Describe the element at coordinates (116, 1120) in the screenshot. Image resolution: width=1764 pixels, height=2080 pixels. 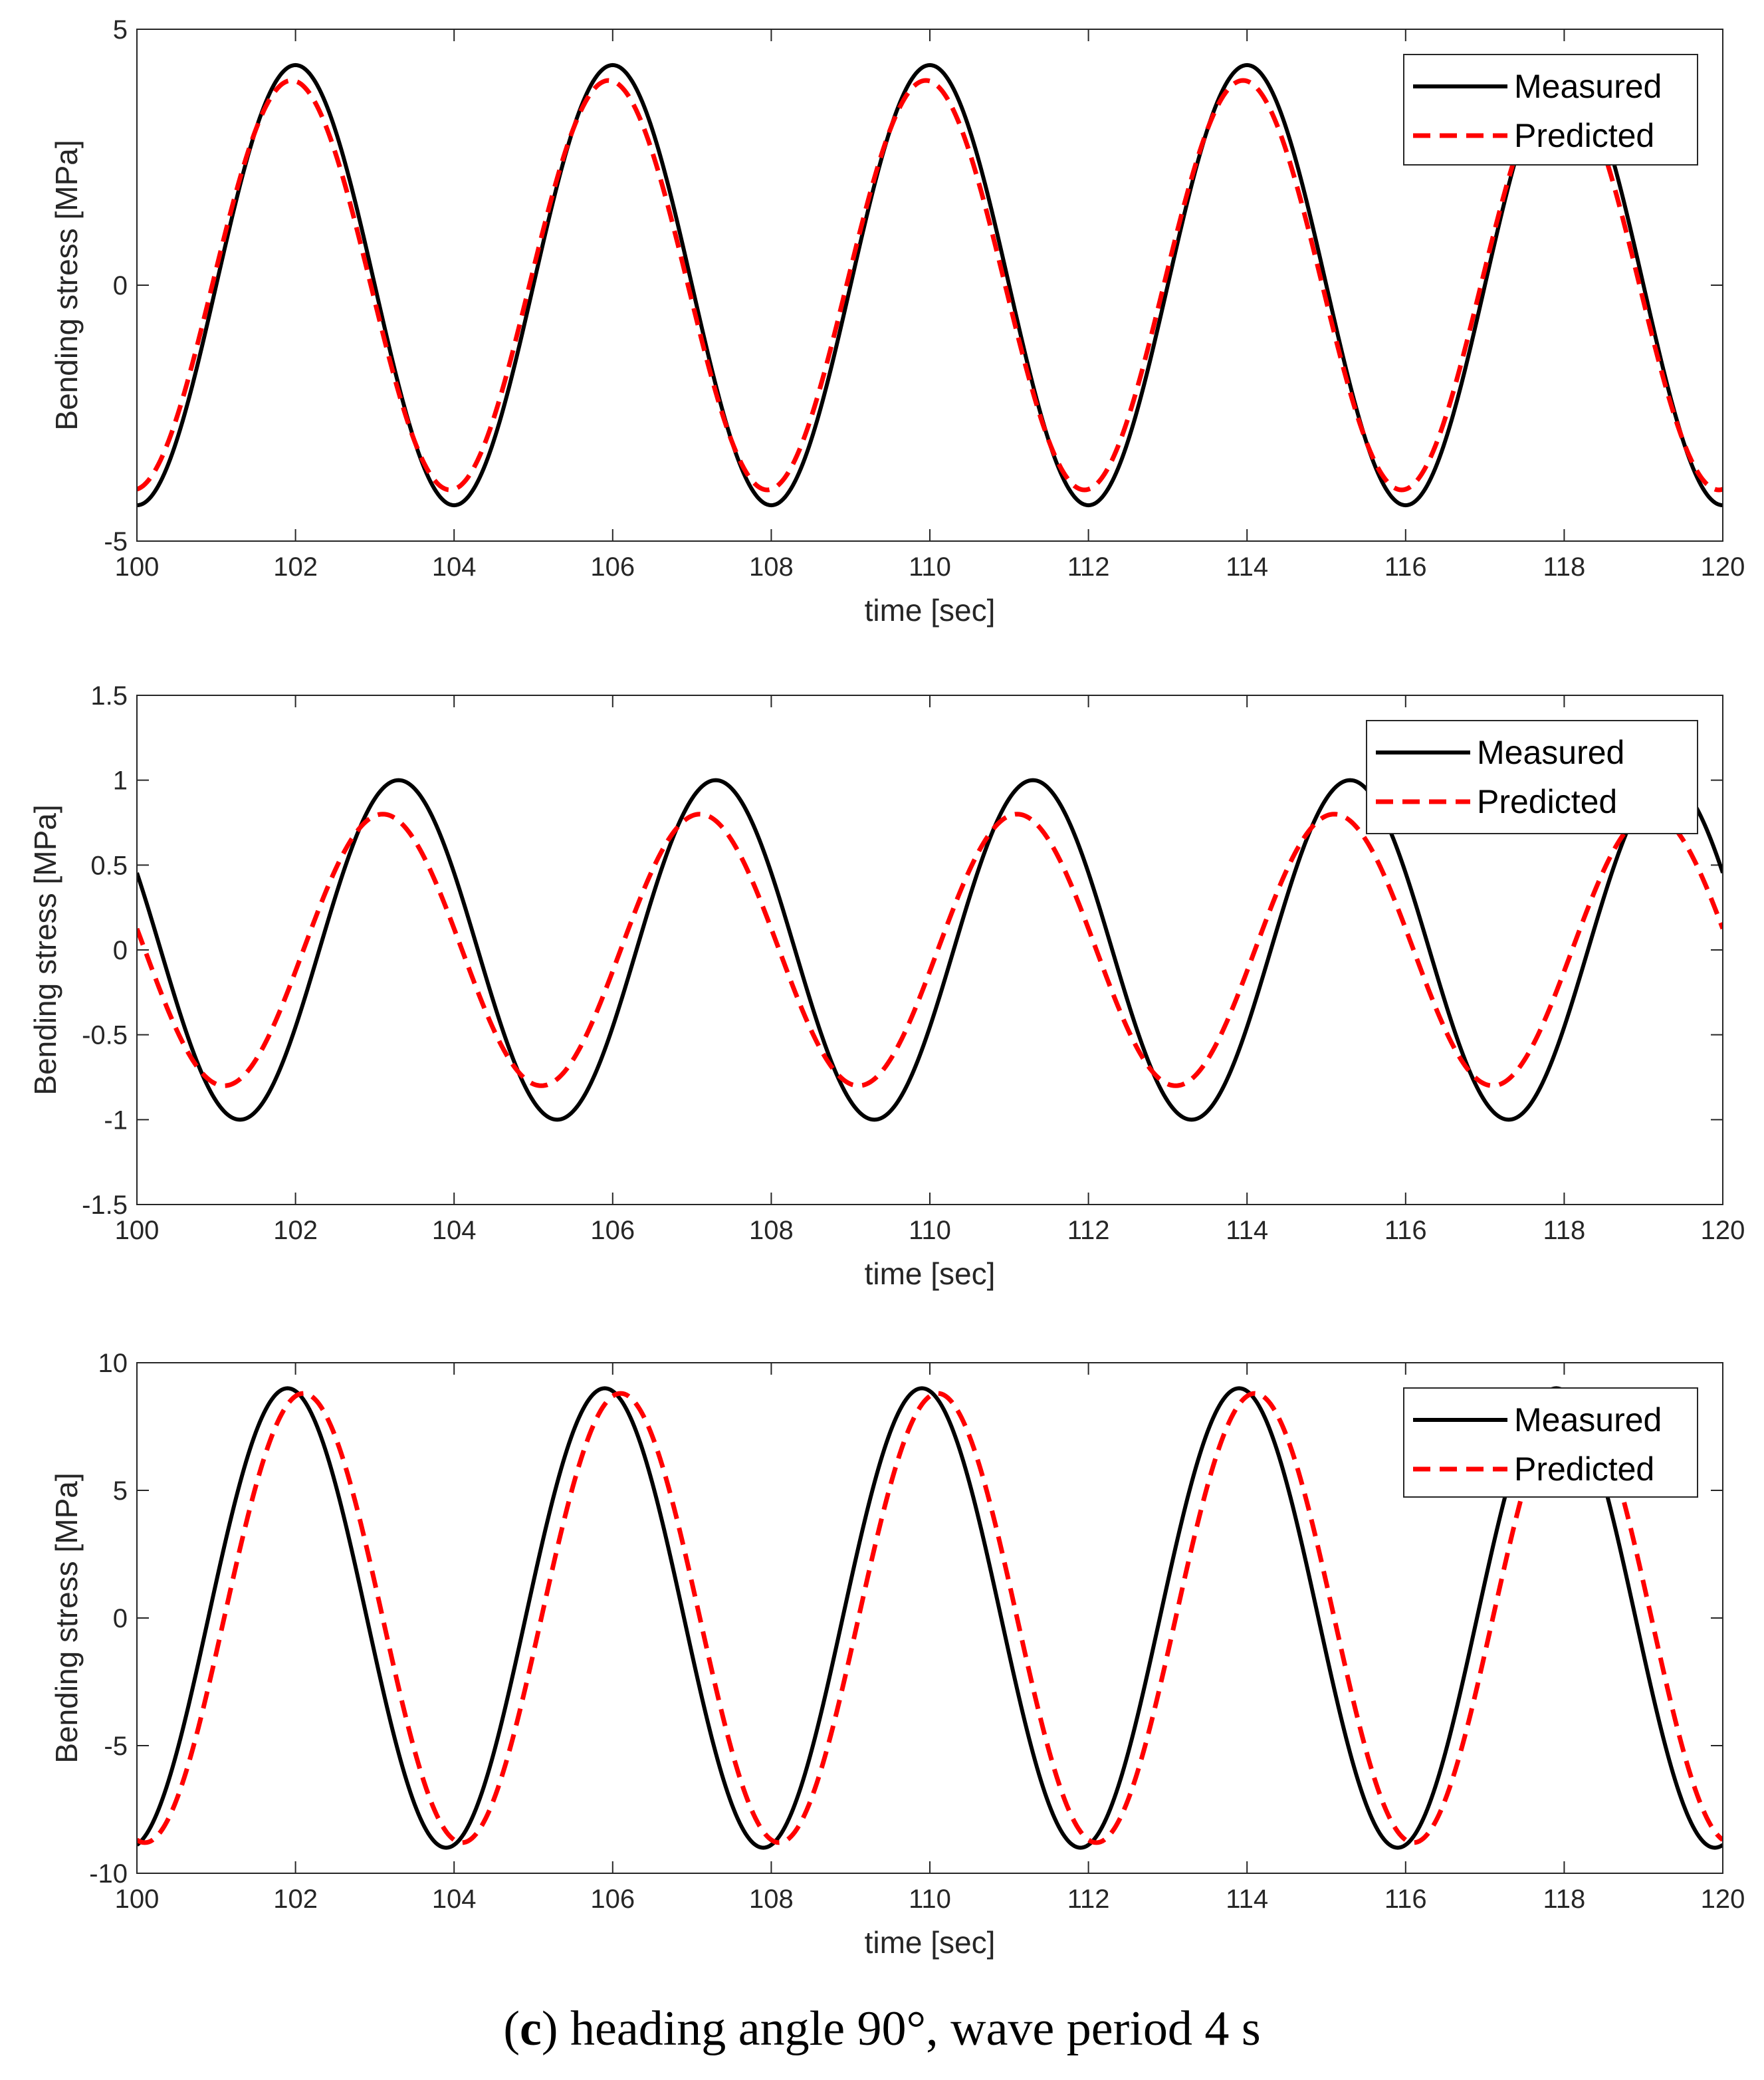
I see `y-tick-label: -1` at that location.